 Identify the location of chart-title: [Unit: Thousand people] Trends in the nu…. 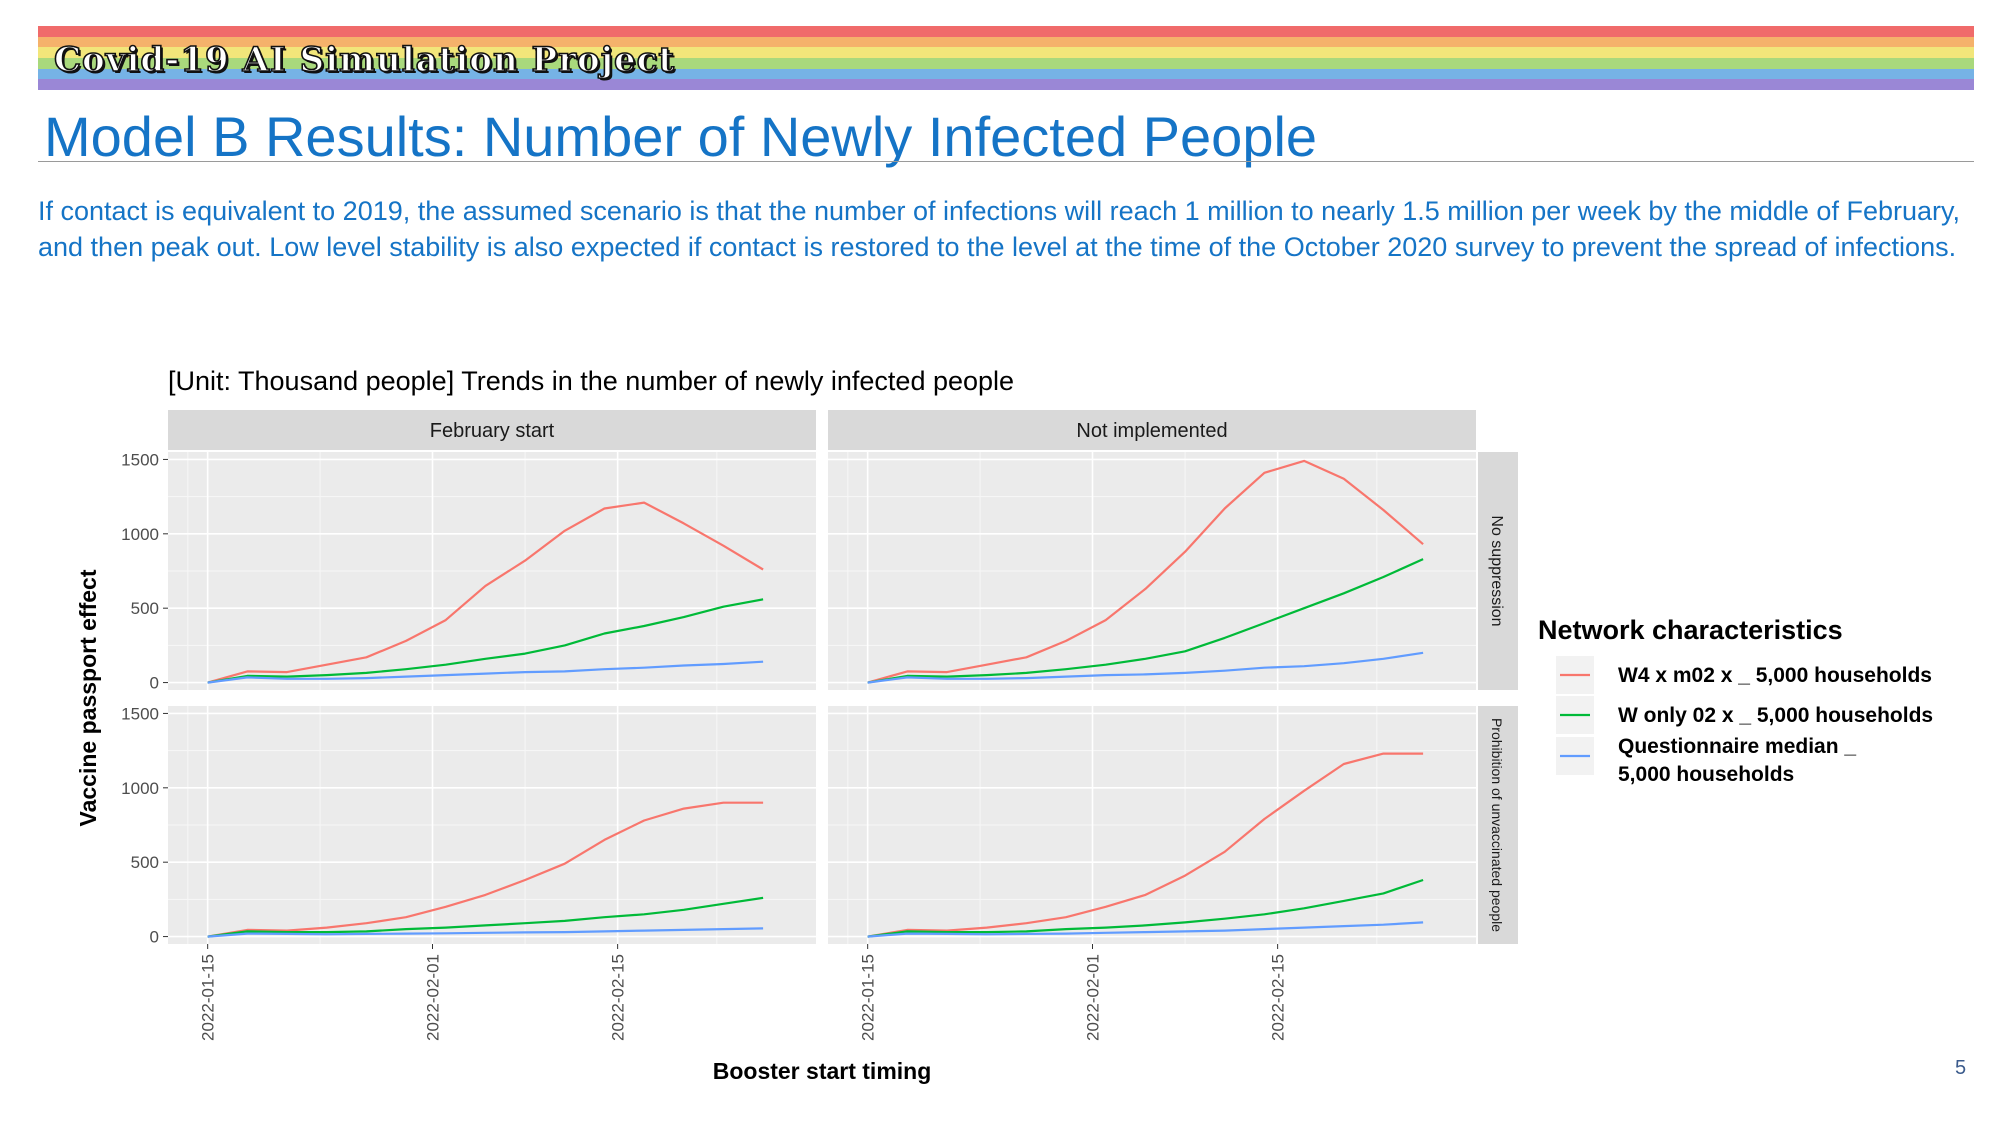
(591, 381).